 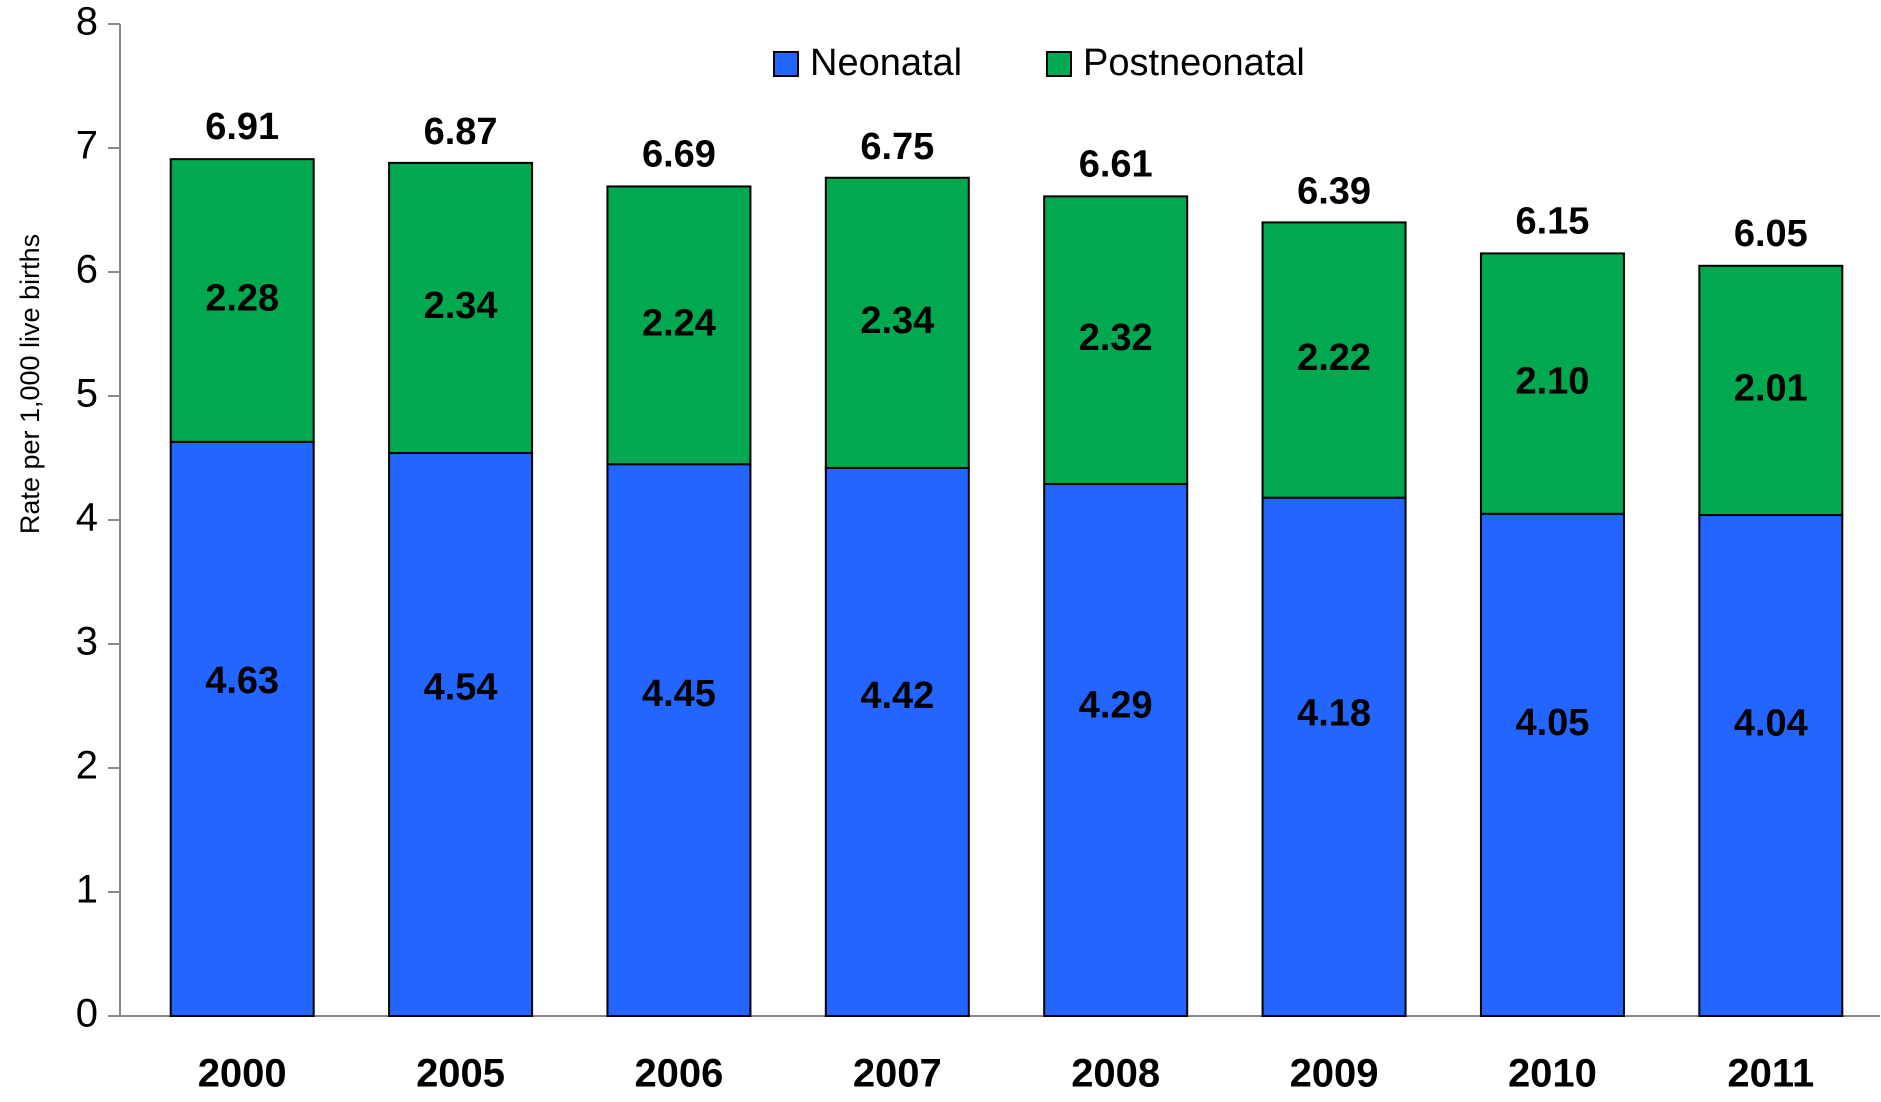 I want to click on data-label: 4.04, so click(x=1771, y=723).